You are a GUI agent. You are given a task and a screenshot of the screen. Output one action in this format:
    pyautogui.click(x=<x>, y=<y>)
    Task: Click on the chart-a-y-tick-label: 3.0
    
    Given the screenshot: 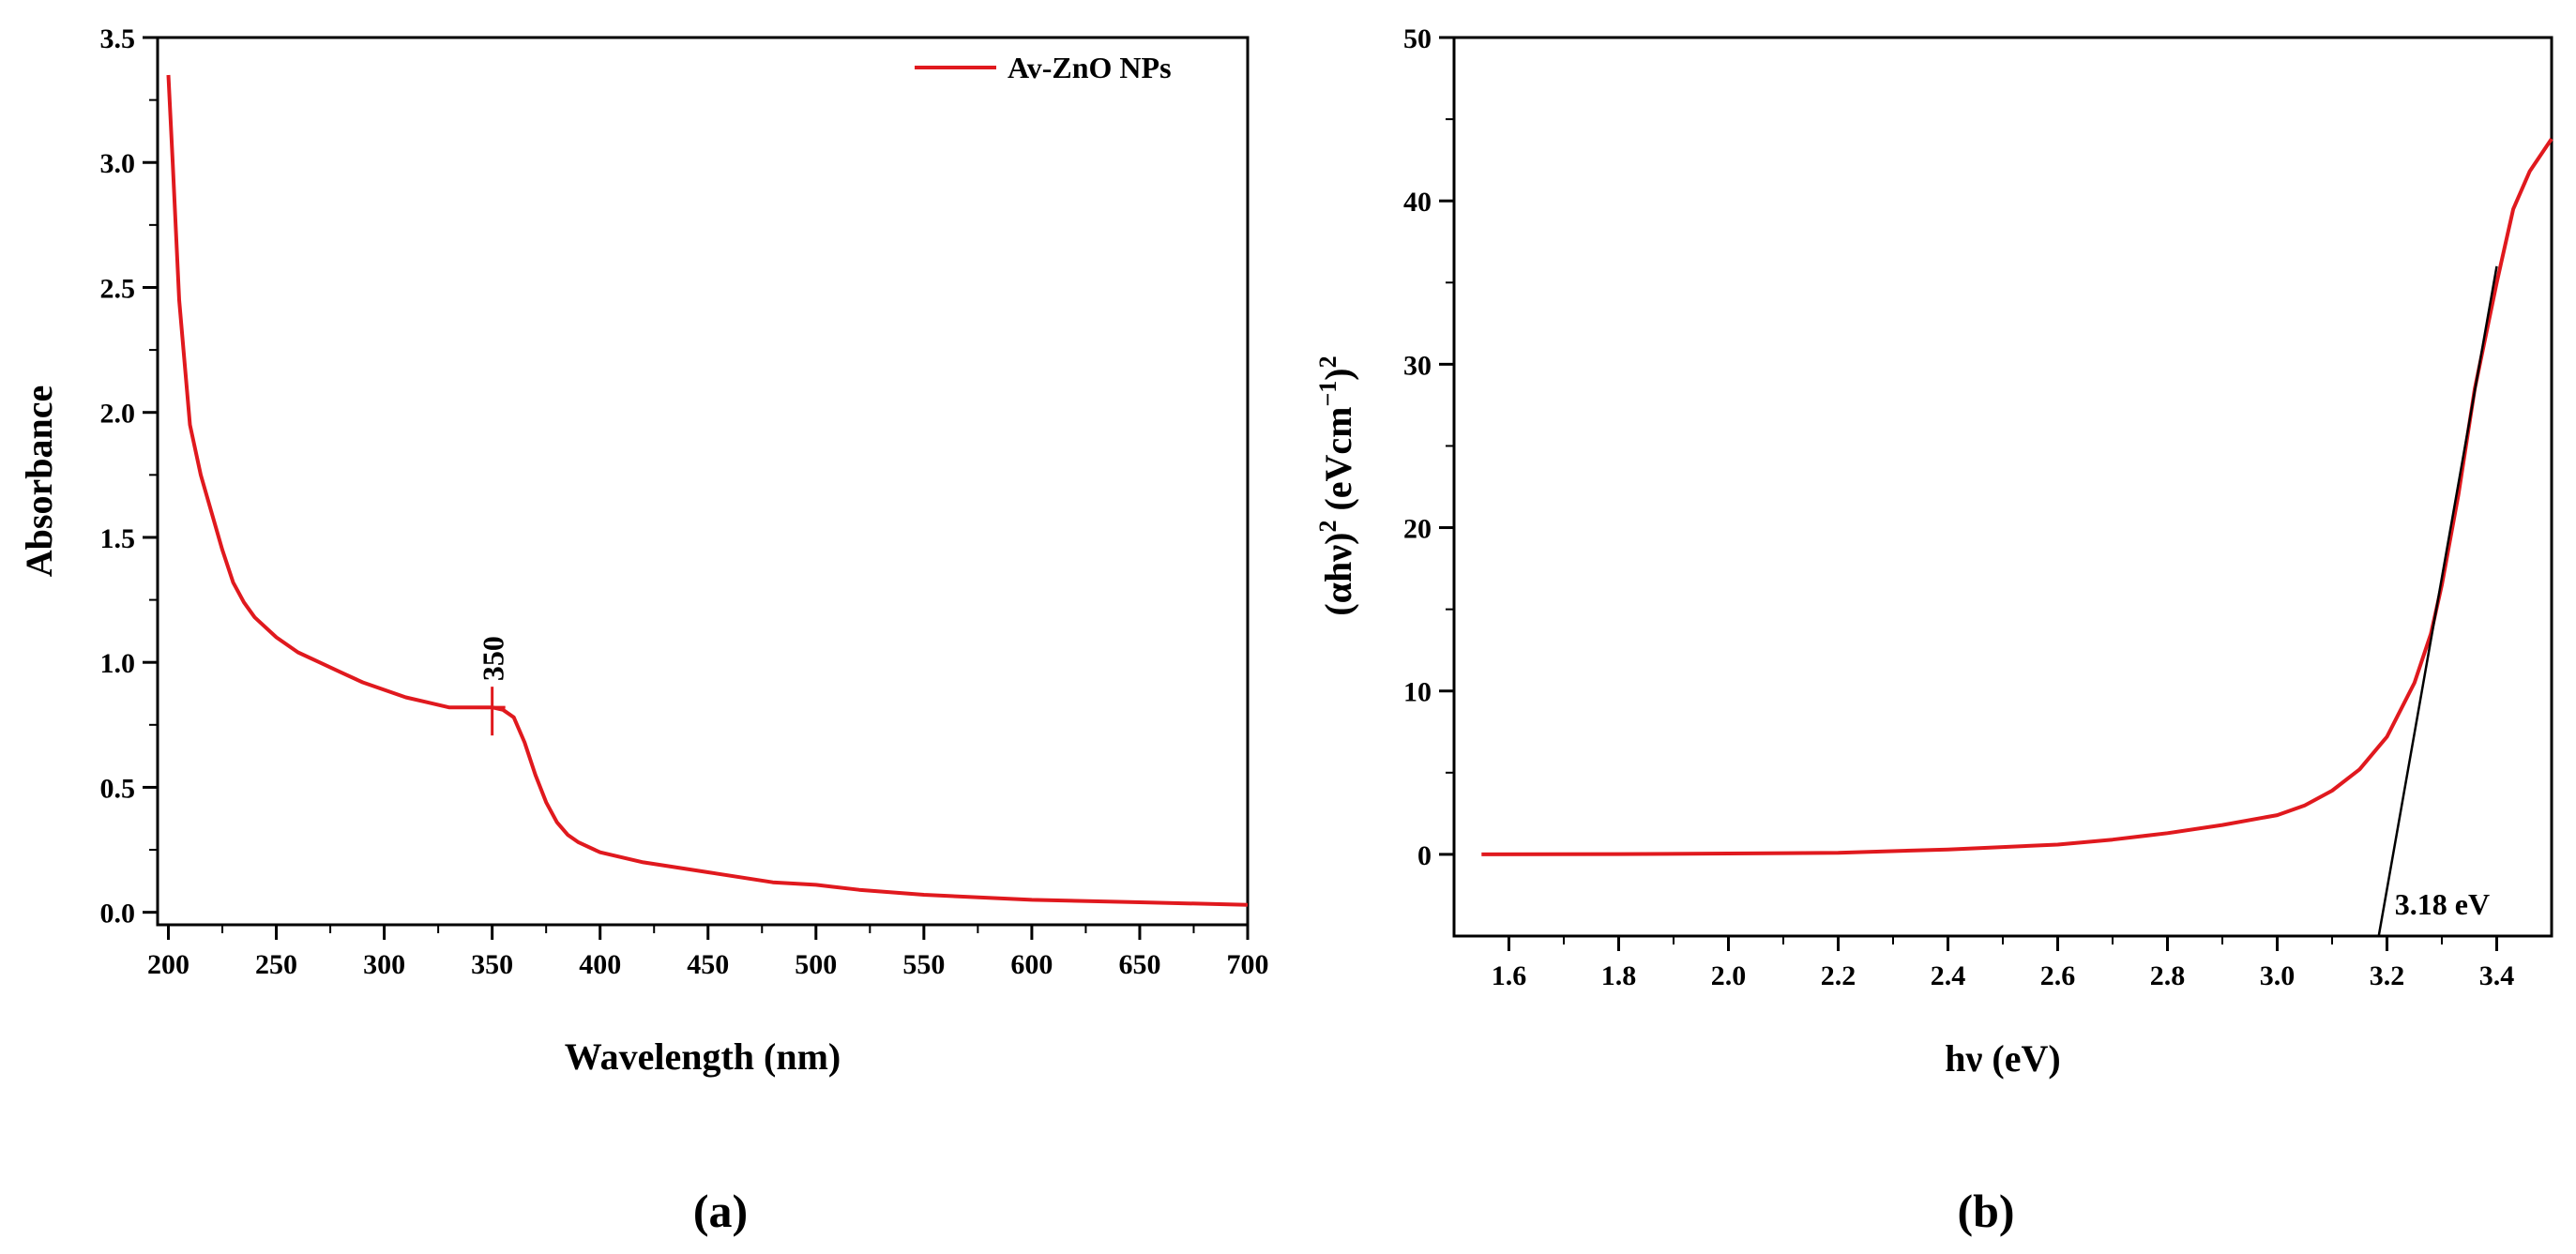 What is the action you would take?
    pyautogui.click(x=118, y=164)
    